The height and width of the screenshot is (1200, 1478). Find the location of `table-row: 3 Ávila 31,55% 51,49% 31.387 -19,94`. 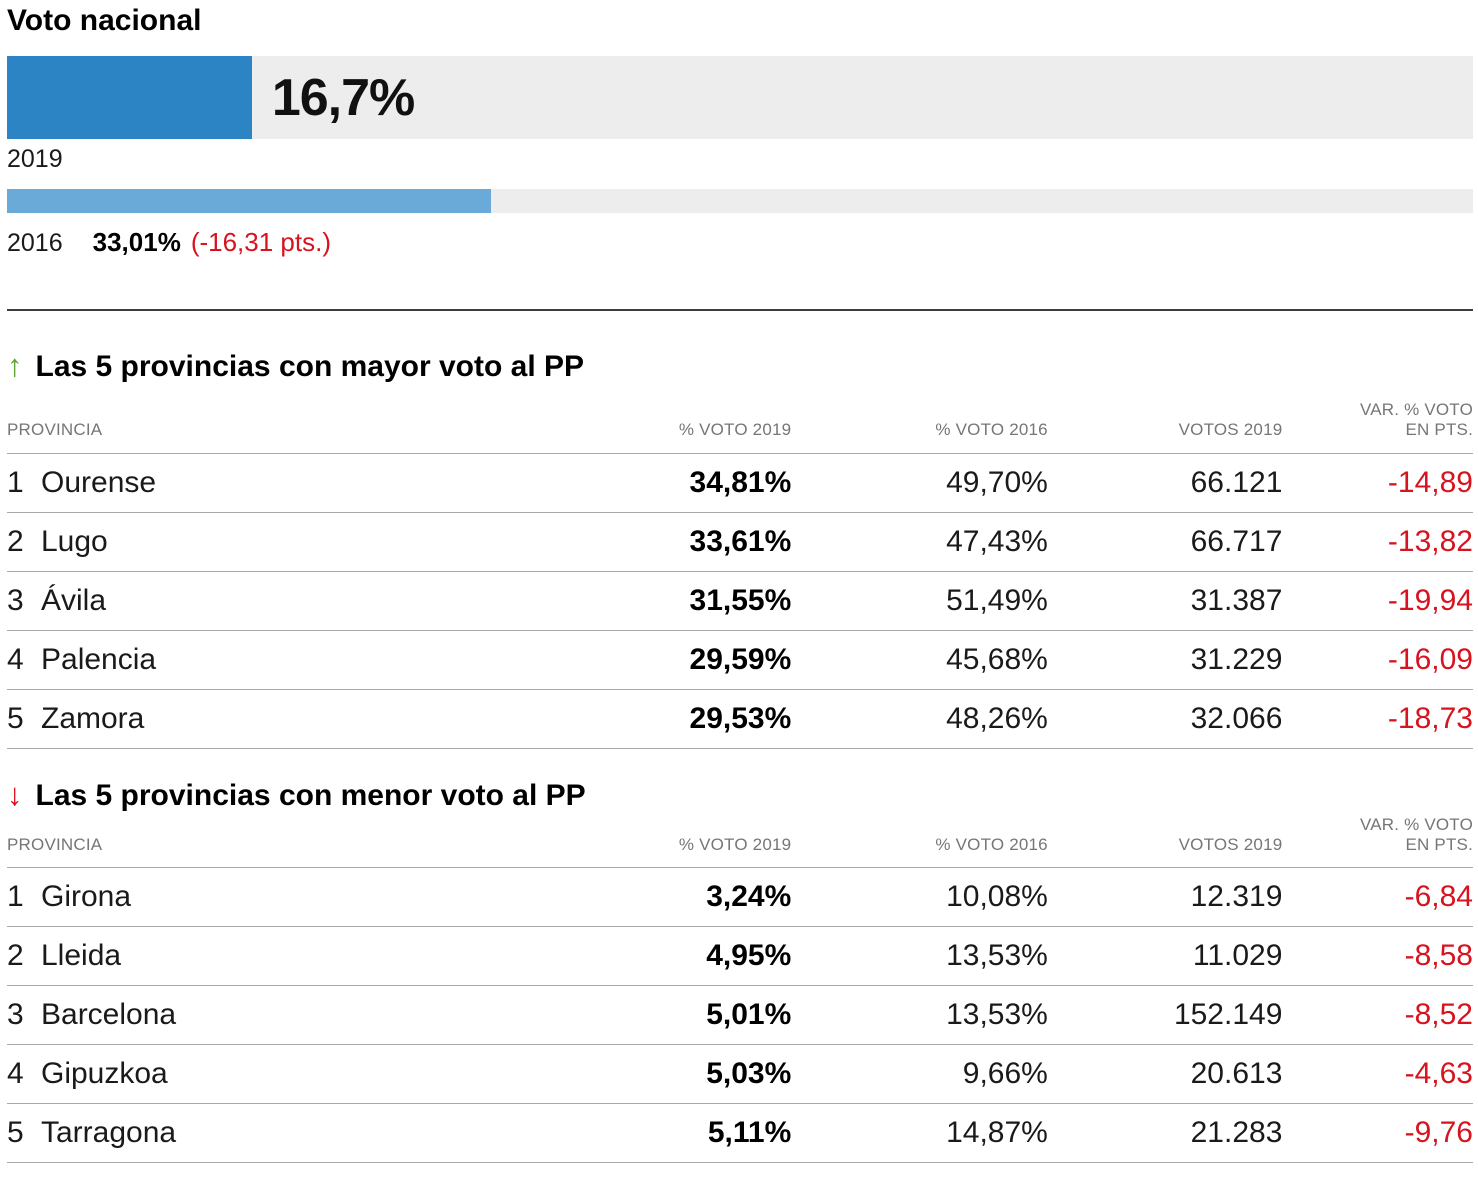

table-row: 3 Ávila 31,55% 51,49% 31.387 -19,94 is located at coordinates (740, 601).